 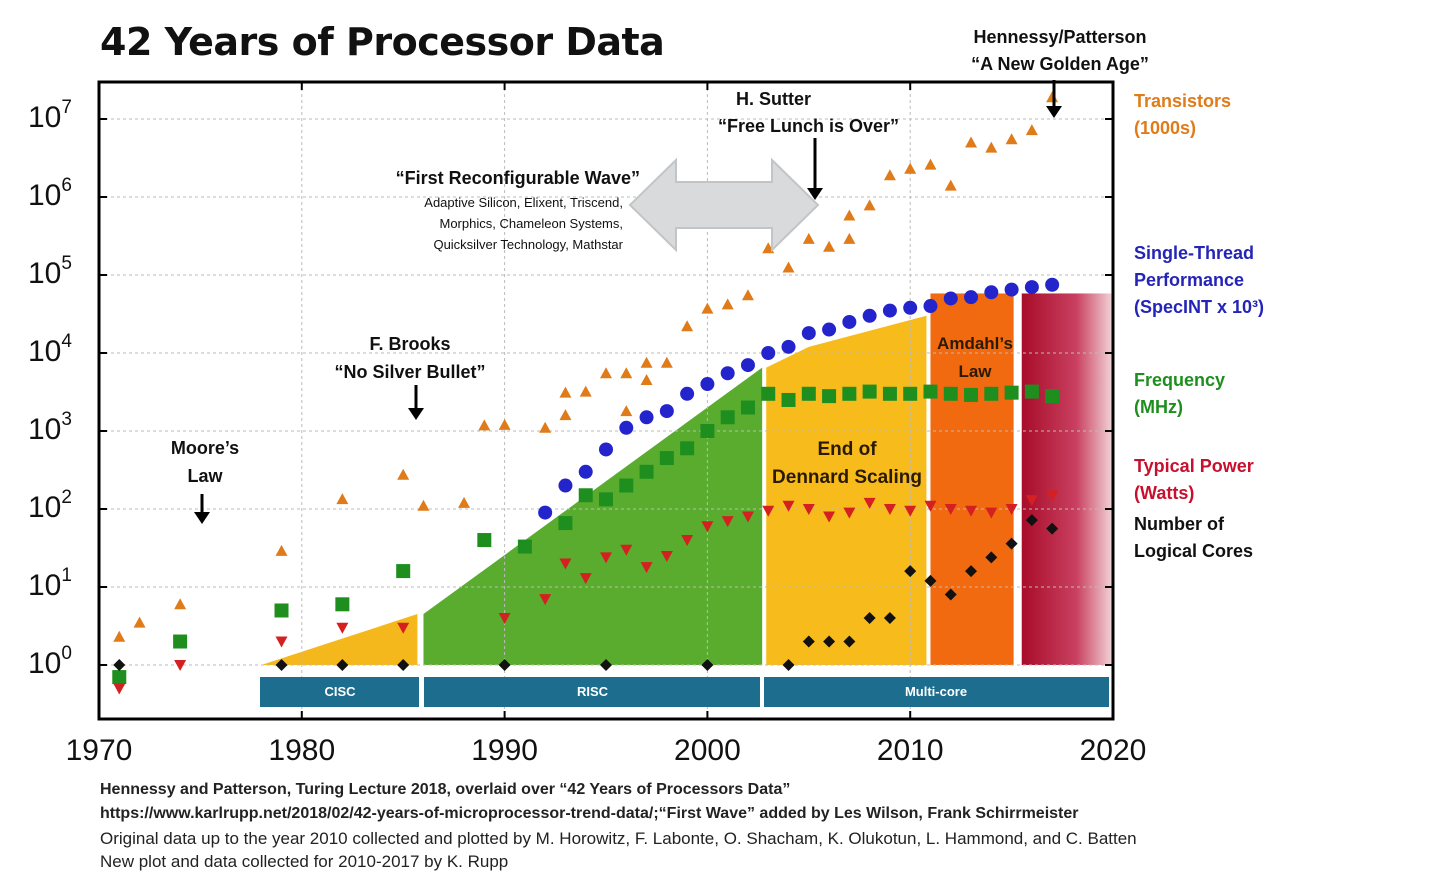 I want to click on y-tick-label: 10⁴, so click(x=50, y=349).